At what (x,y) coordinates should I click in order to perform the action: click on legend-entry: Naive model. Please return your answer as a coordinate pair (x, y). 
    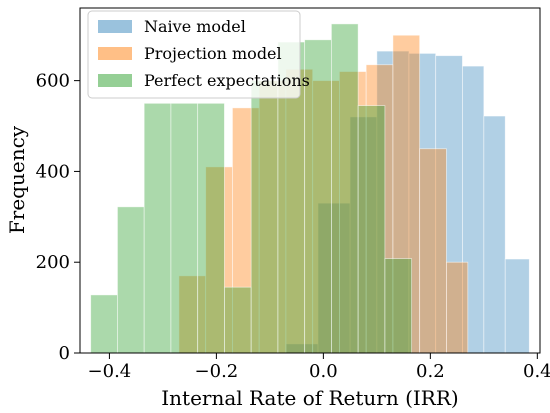
    Looking at the image, I should click on (195, 26).